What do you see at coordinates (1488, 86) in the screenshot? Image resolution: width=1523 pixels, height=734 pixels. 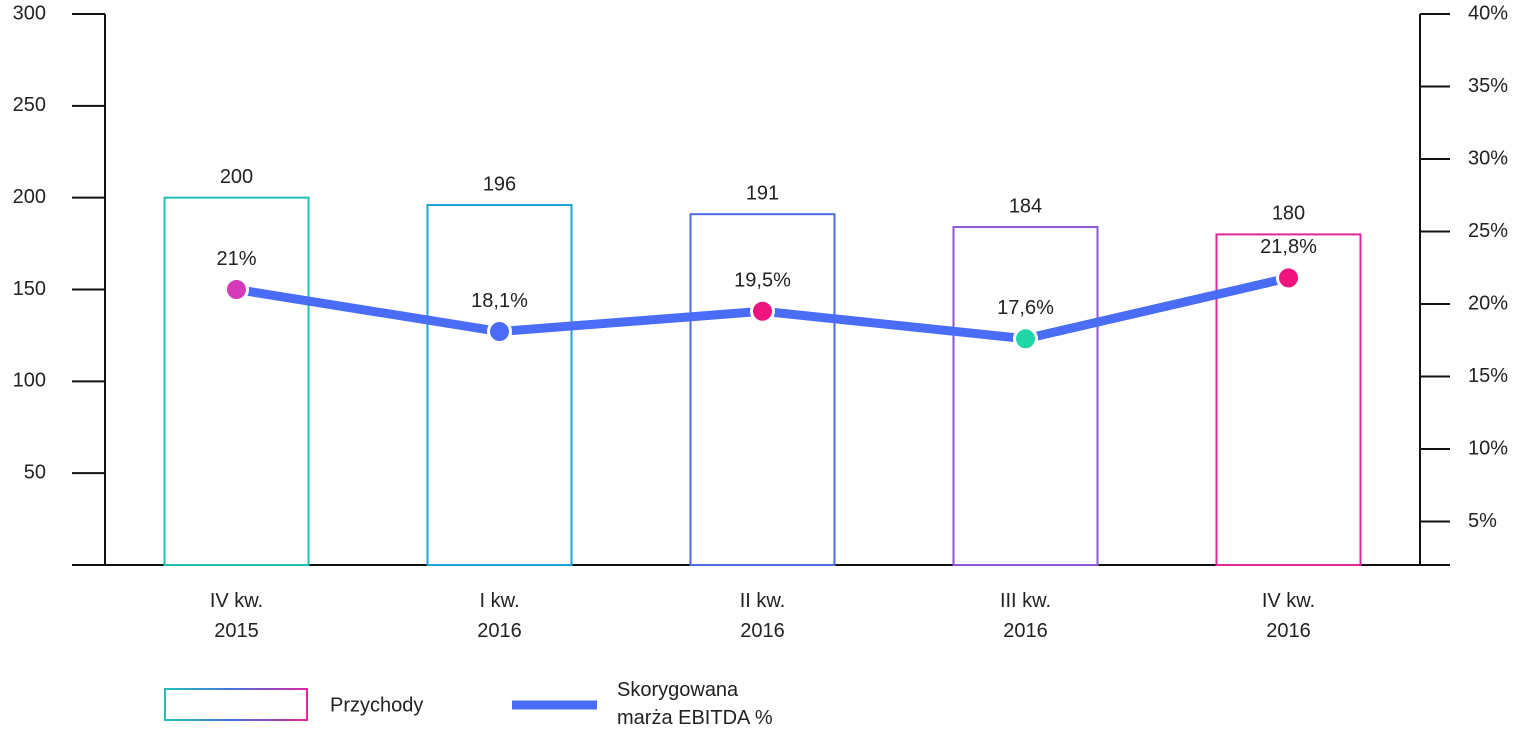 I see `y2-tick-label: 35%` at bounding box center [1488, 86].